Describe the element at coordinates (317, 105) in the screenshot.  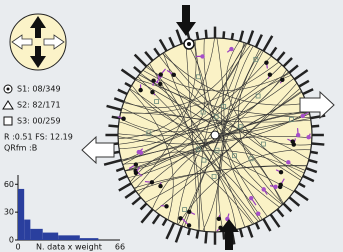
I see `arrow-east` at that location.